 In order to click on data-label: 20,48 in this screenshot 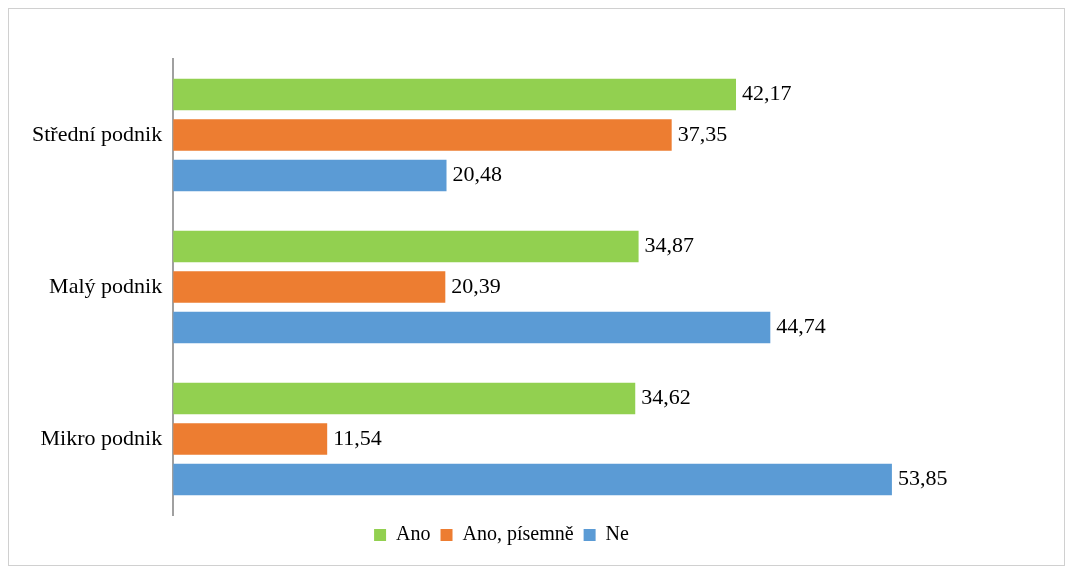, I will do `click(477, 174)`.